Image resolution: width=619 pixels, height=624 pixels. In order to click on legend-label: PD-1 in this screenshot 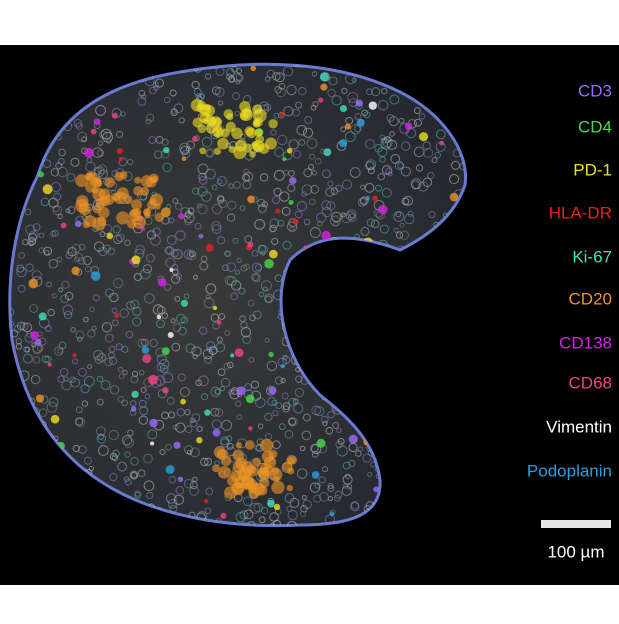, I will do `click(592, 169)`.